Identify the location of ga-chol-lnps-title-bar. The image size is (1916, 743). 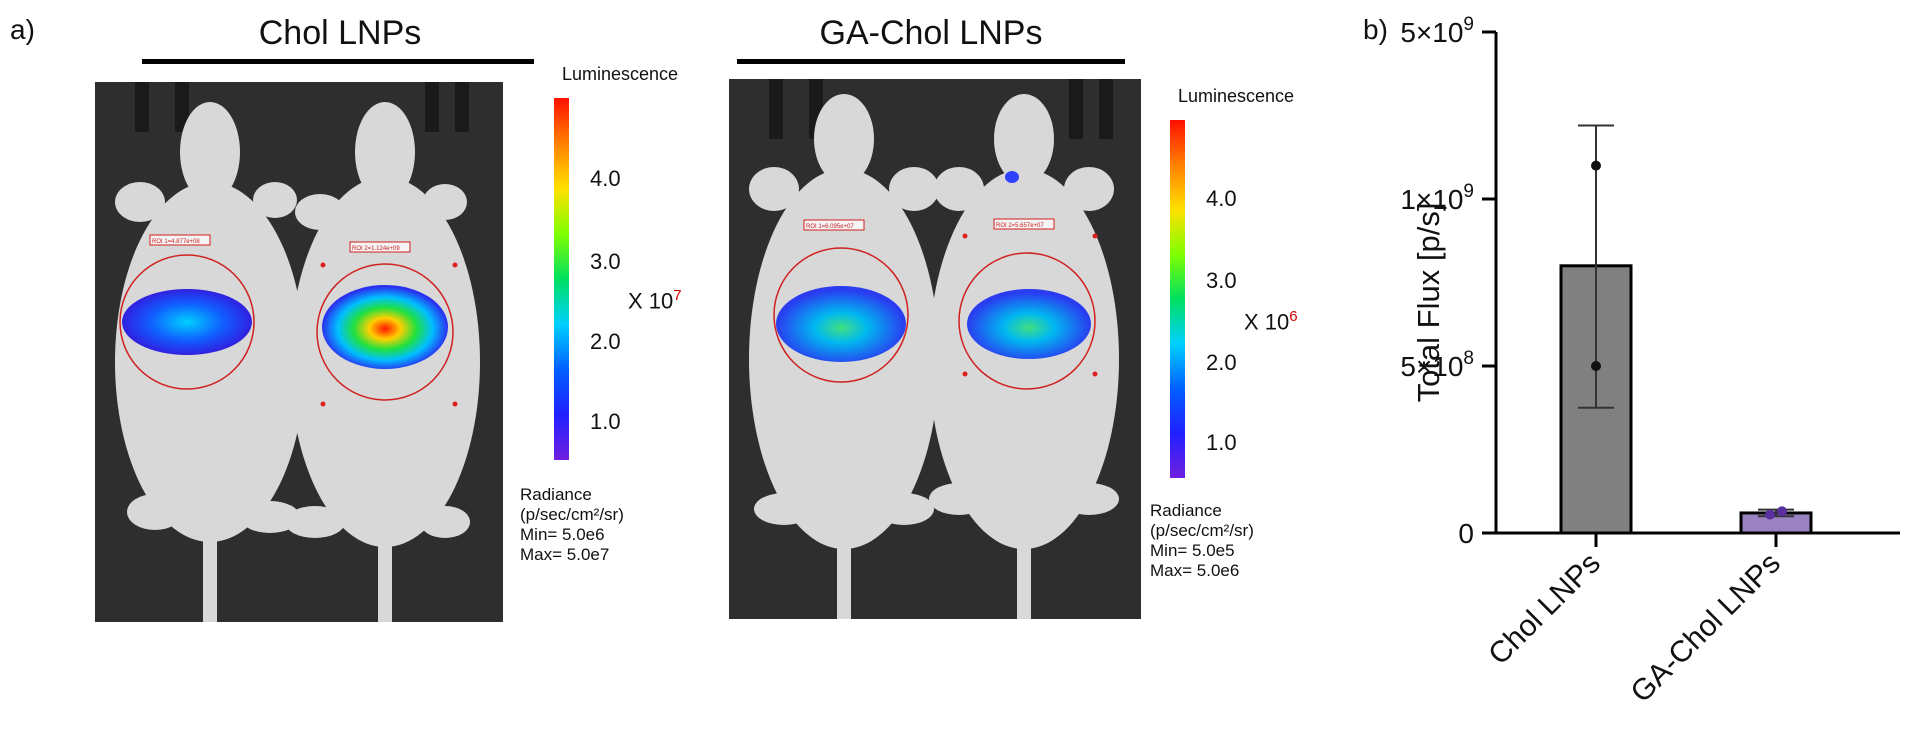
(931, 61).